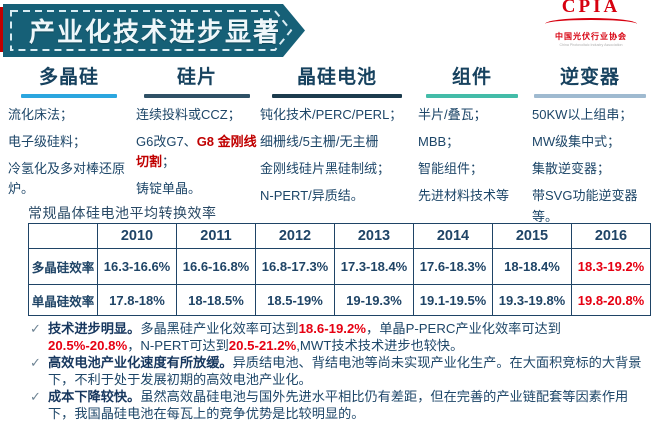 This screenshot has height=439, width=653. What do you see at coordinates (591, 44) in the screenshot?
I see `logo-org-subtext: China Photovoltaic Industry Association` at bounding box center [591, 44].